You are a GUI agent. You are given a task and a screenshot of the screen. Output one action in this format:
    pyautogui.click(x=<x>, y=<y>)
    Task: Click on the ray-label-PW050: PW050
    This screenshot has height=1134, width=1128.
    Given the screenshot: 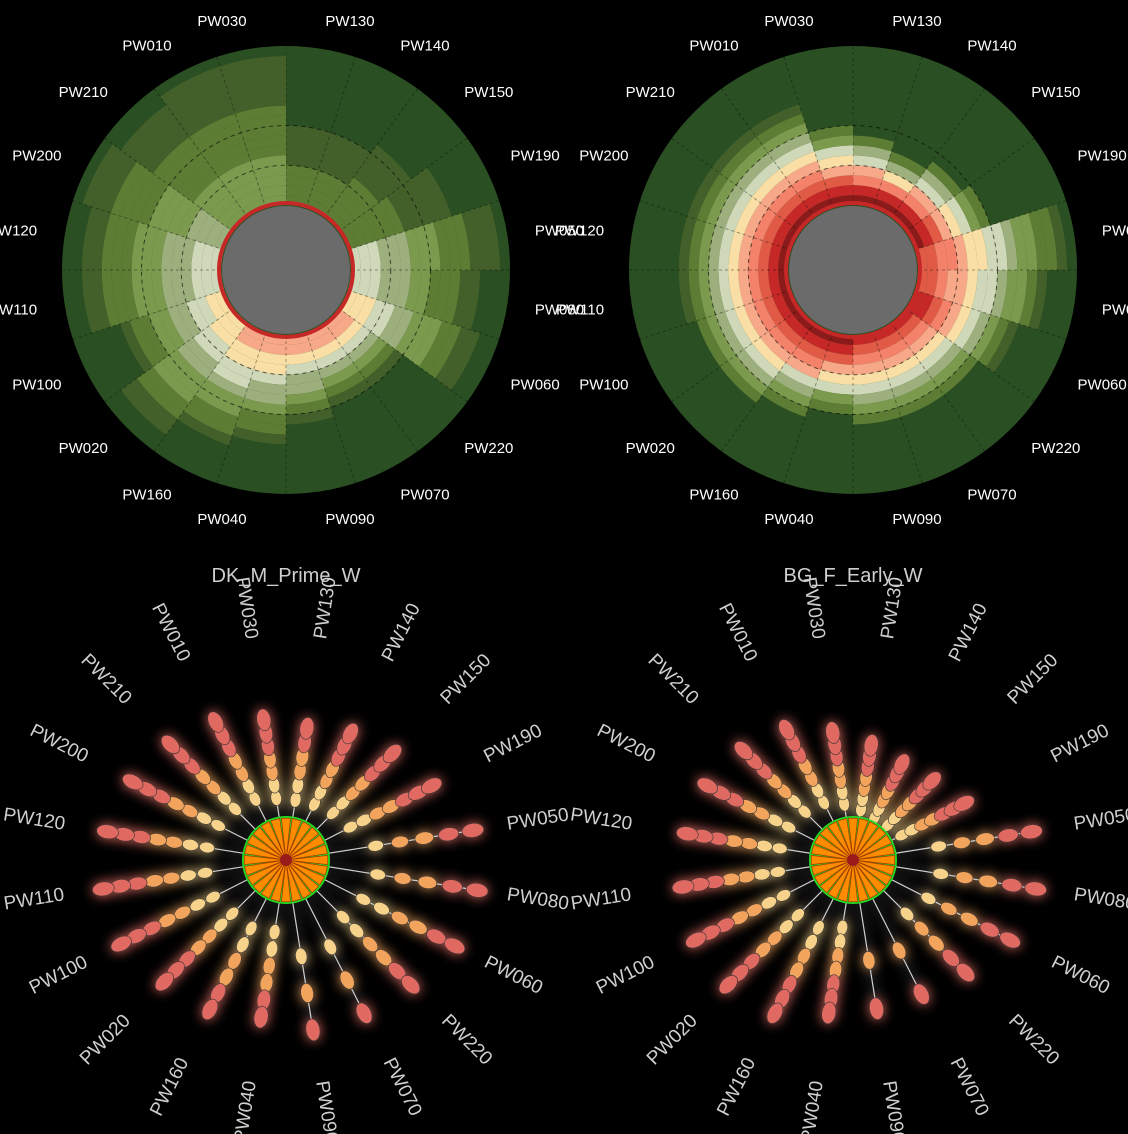 What is the action you would take?
    pyautogui.click(x=537, y=819)
    